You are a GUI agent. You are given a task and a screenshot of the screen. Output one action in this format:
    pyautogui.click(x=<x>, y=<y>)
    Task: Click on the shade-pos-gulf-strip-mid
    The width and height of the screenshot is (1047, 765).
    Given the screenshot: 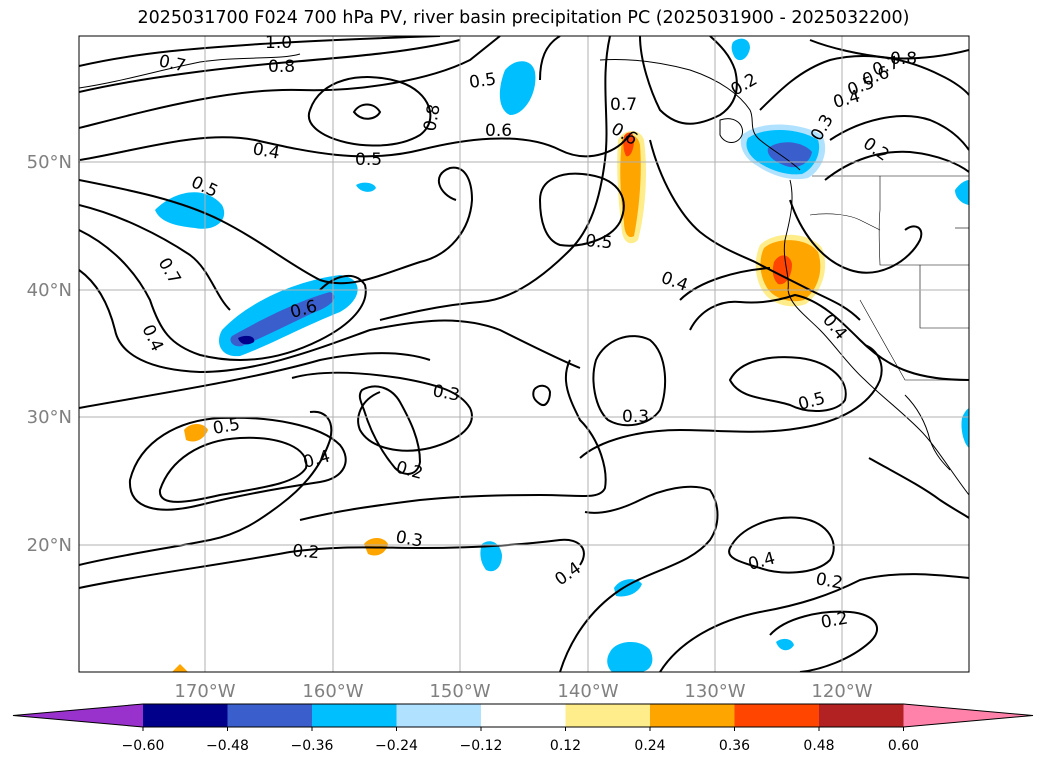 What is the action you would take?
    pyautogui.click(x=630, y=186)
    